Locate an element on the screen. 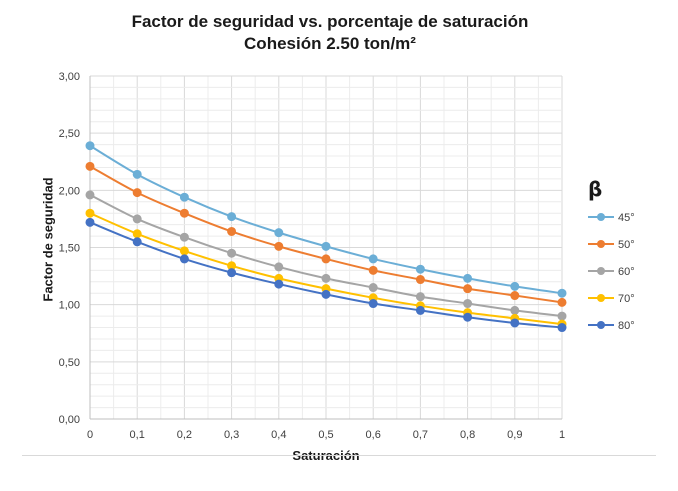 Image resolution: width=678 pixels, height=491 pixels. y-tick-label: 2,00 is located at coordinates (69, 191).